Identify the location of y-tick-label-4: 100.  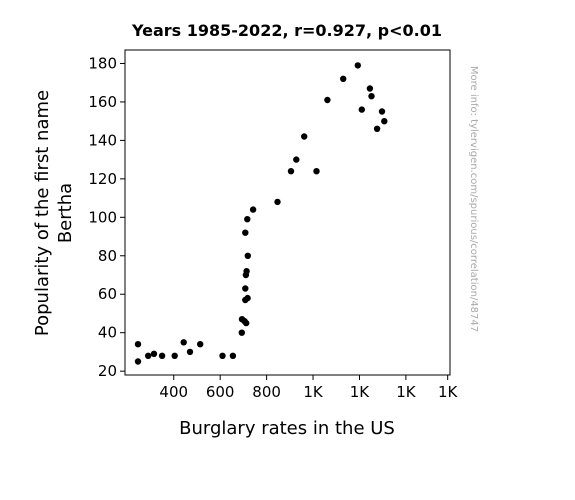
(102, 217).